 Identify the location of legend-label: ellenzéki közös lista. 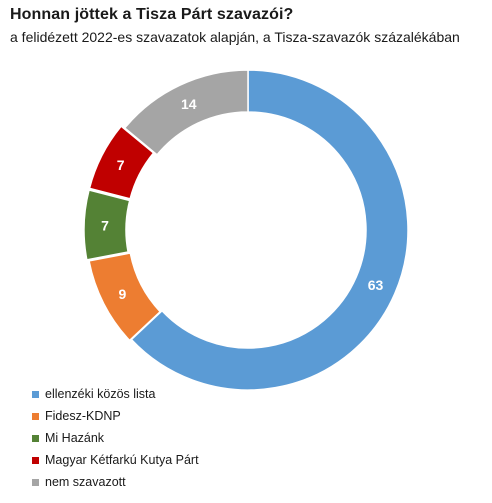
(100, 394).